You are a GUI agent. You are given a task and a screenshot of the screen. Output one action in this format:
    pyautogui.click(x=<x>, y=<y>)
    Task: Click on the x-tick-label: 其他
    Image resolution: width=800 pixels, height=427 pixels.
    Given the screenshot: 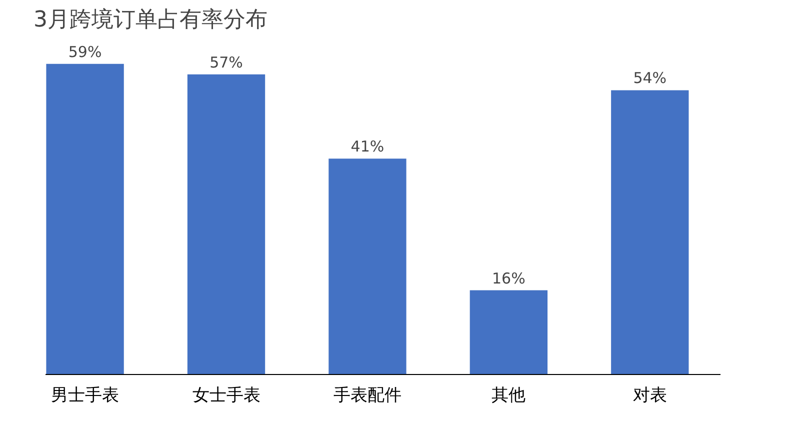 What is the action you would take?
    pyautogui.click(x=509, y=396)
    